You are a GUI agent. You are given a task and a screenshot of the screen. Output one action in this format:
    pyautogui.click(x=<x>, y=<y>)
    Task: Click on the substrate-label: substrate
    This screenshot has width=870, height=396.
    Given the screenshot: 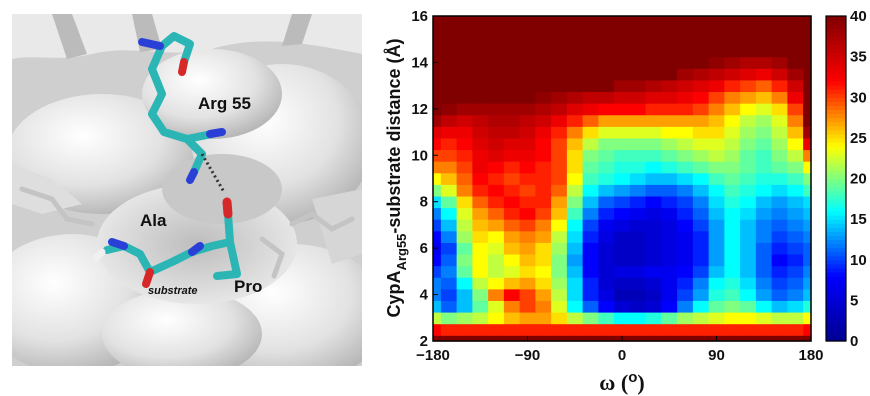 What is the action you would take?
    pyautogui.click(x=173, y=291)
    